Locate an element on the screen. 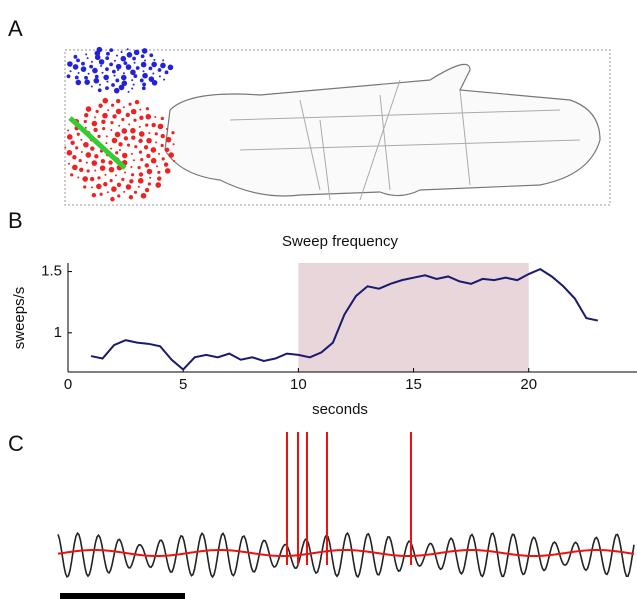  x-tick-label: 5 is located at coordinates (183, 384).